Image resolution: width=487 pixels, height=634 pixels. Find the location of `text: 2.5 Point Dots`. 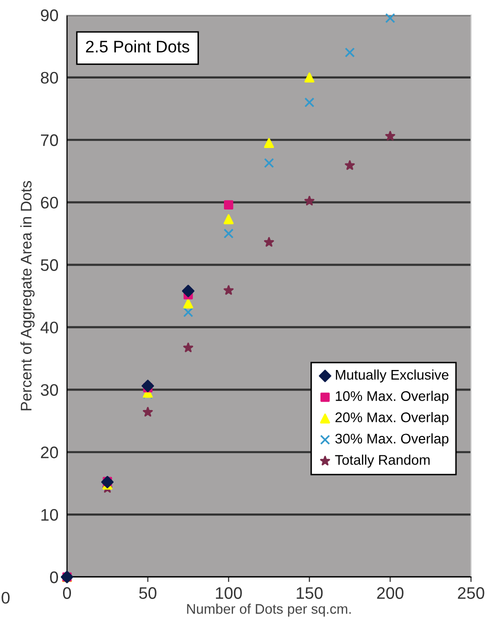

text: 2.5 Point Dots is located at coordinates (138, 46).